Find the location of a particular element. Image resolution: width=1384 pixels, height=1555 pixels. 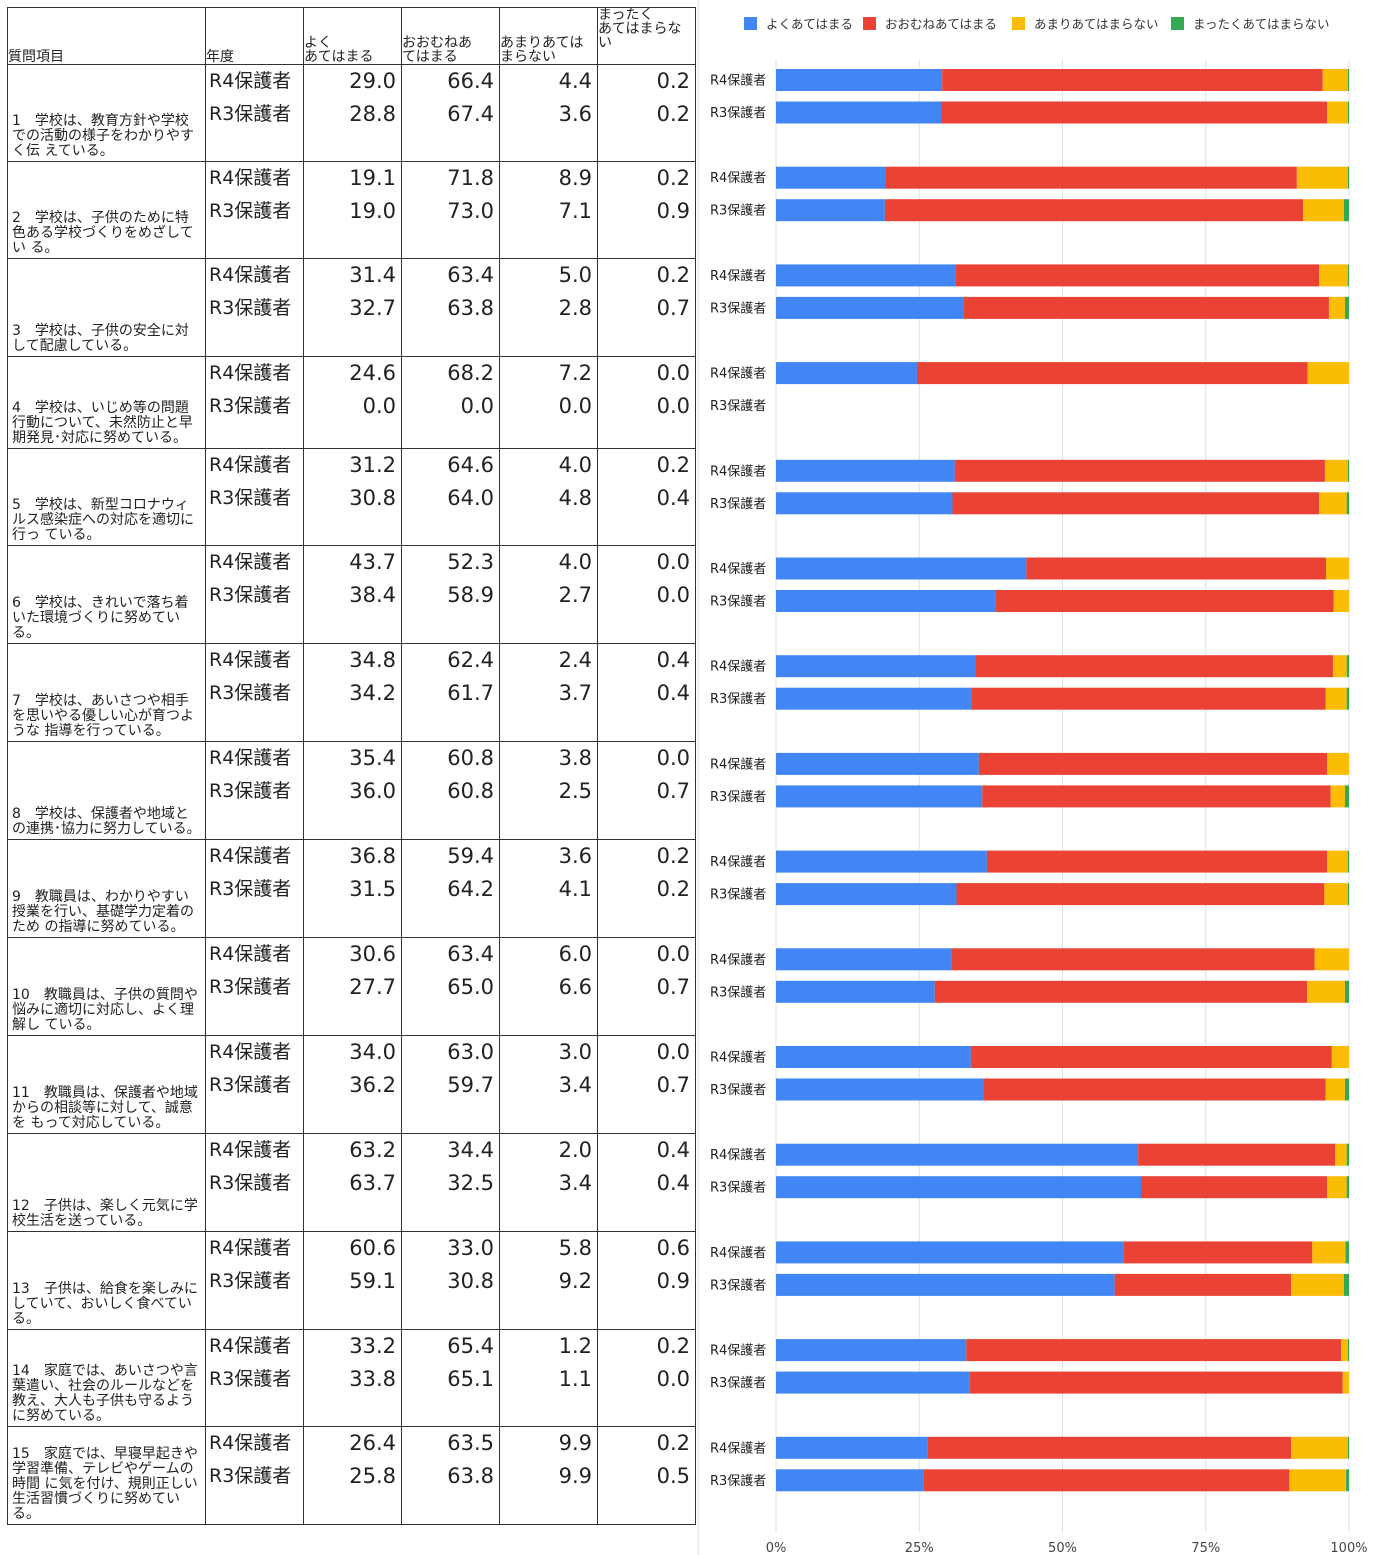

value-cell-disagree: 3.8 2.5 is located at coordinates (548, 790).